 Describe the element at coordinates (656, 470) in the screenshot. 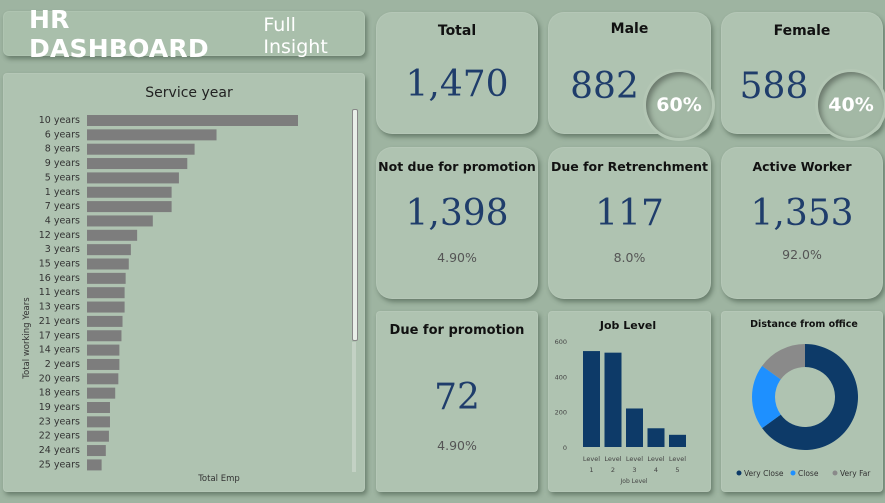

I see `job-level-tick-number: 4` at that location.